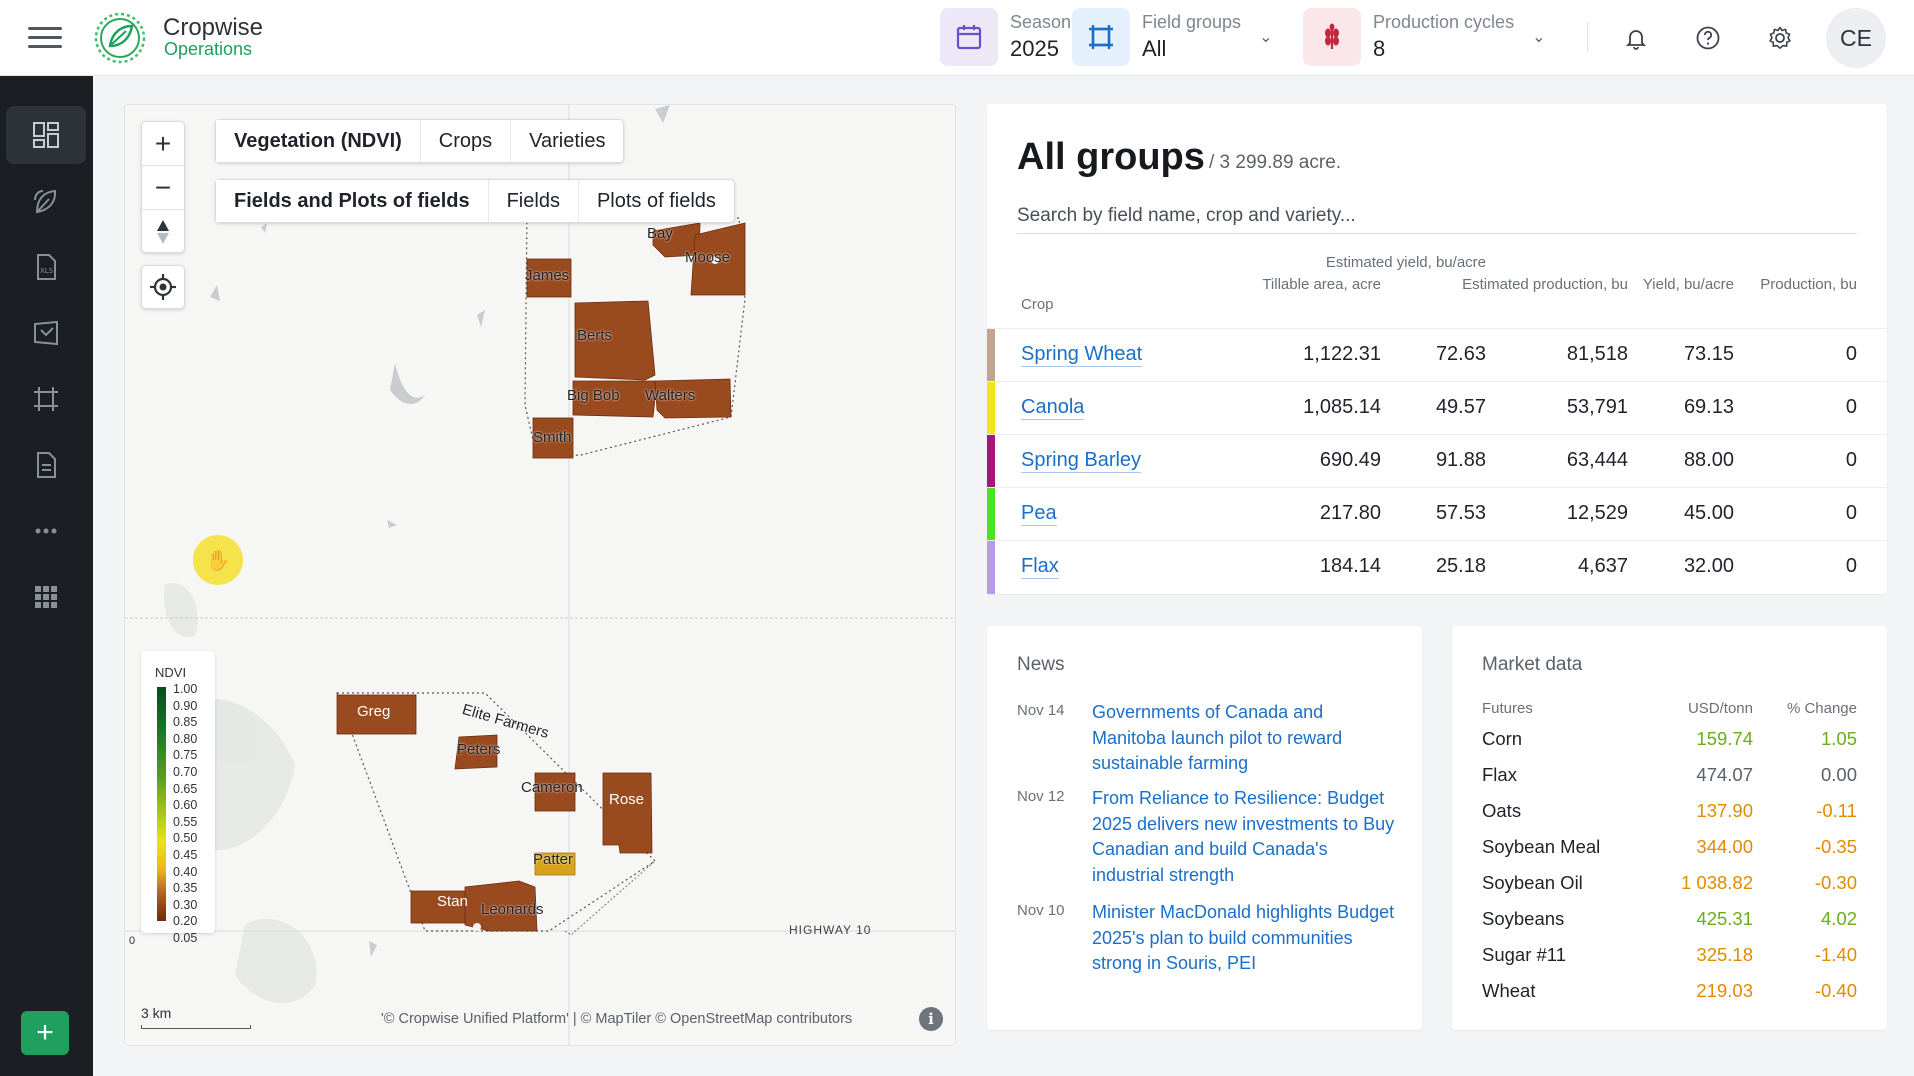 Image resolution: width=1914 pixels, height=1076 pixels. Describe the element at coordinates (45, 38) in the screenshot. I see `menu-icon` at that location.